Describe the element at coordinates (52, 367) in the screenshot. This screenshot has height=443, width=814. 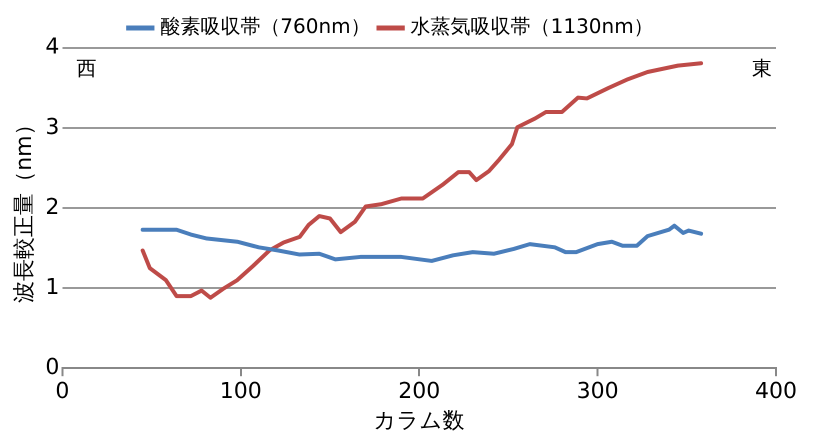
I see `y-tick-label: 0` at that location.